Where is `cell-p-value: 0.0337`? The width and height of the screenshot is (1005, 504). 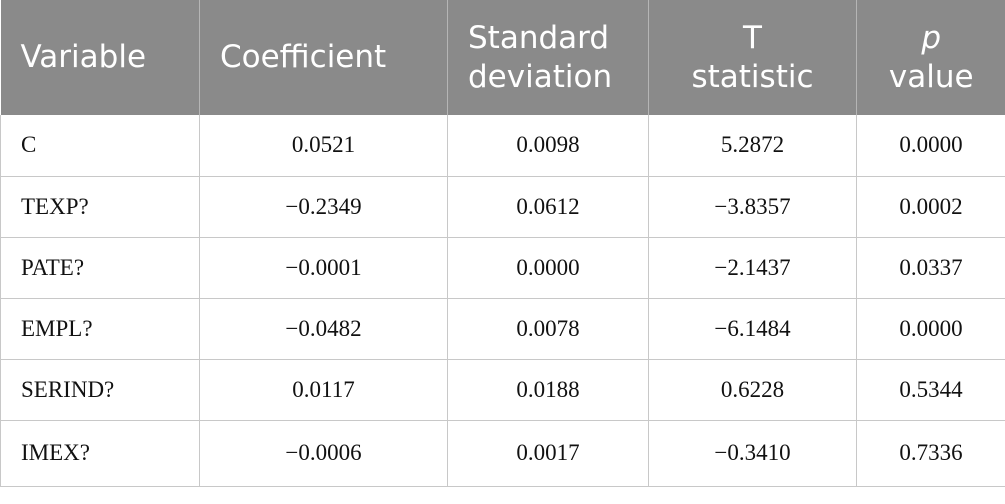 cell-p-value: 0.0337 is located at coordinates (930, 268).